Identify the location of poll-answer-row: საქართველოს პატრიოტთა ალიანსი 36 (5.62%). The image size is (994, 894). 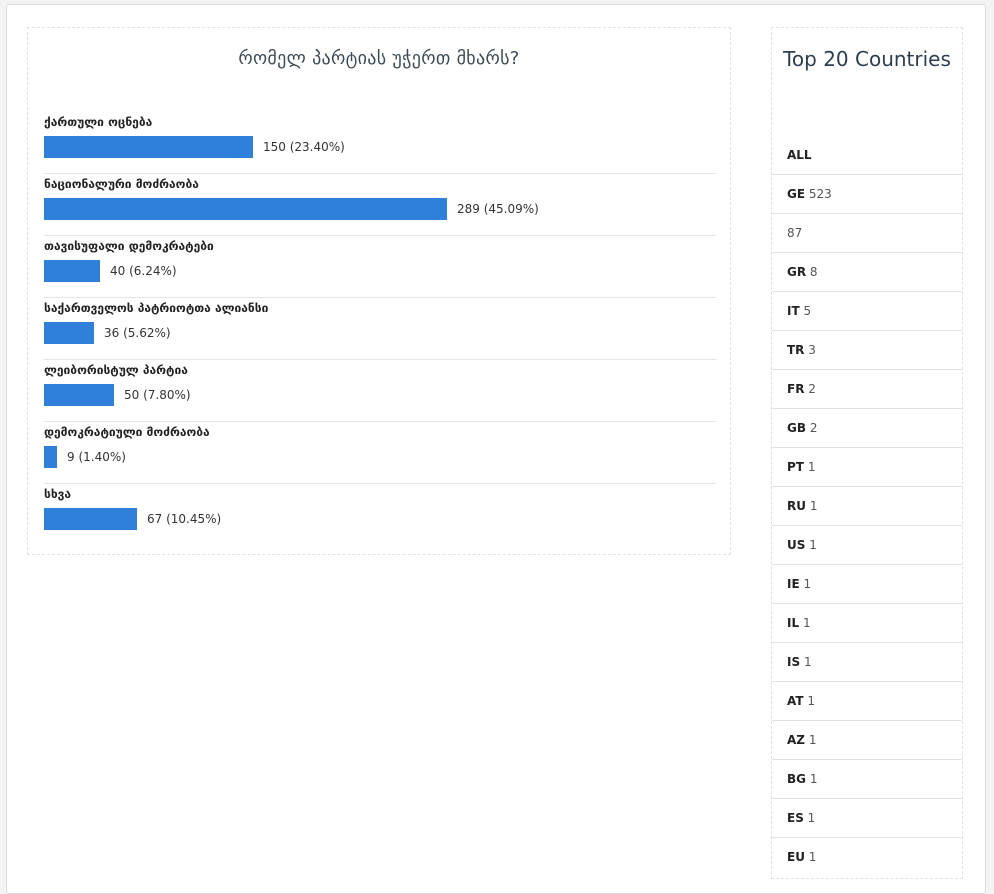
(380, 329).